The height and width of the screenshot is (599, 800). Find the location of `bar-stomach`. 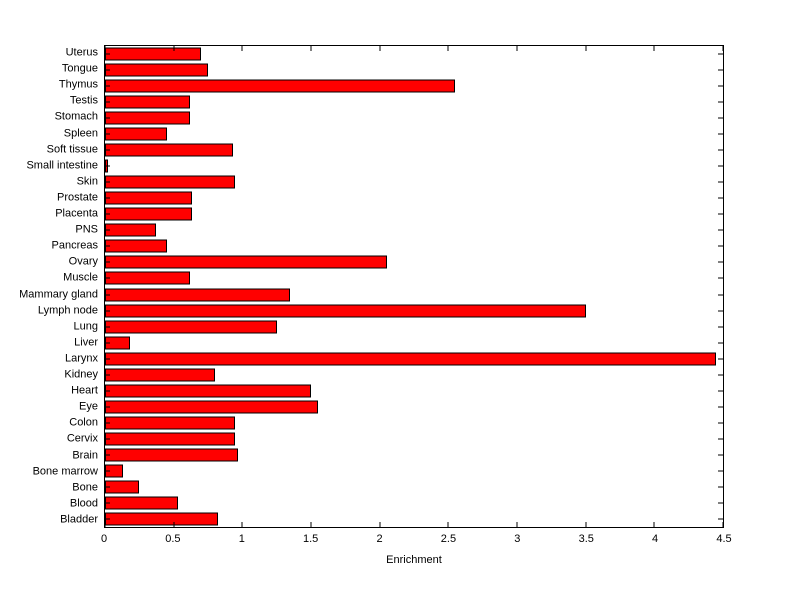

bar-stomach is located at coordinates (148, 118).